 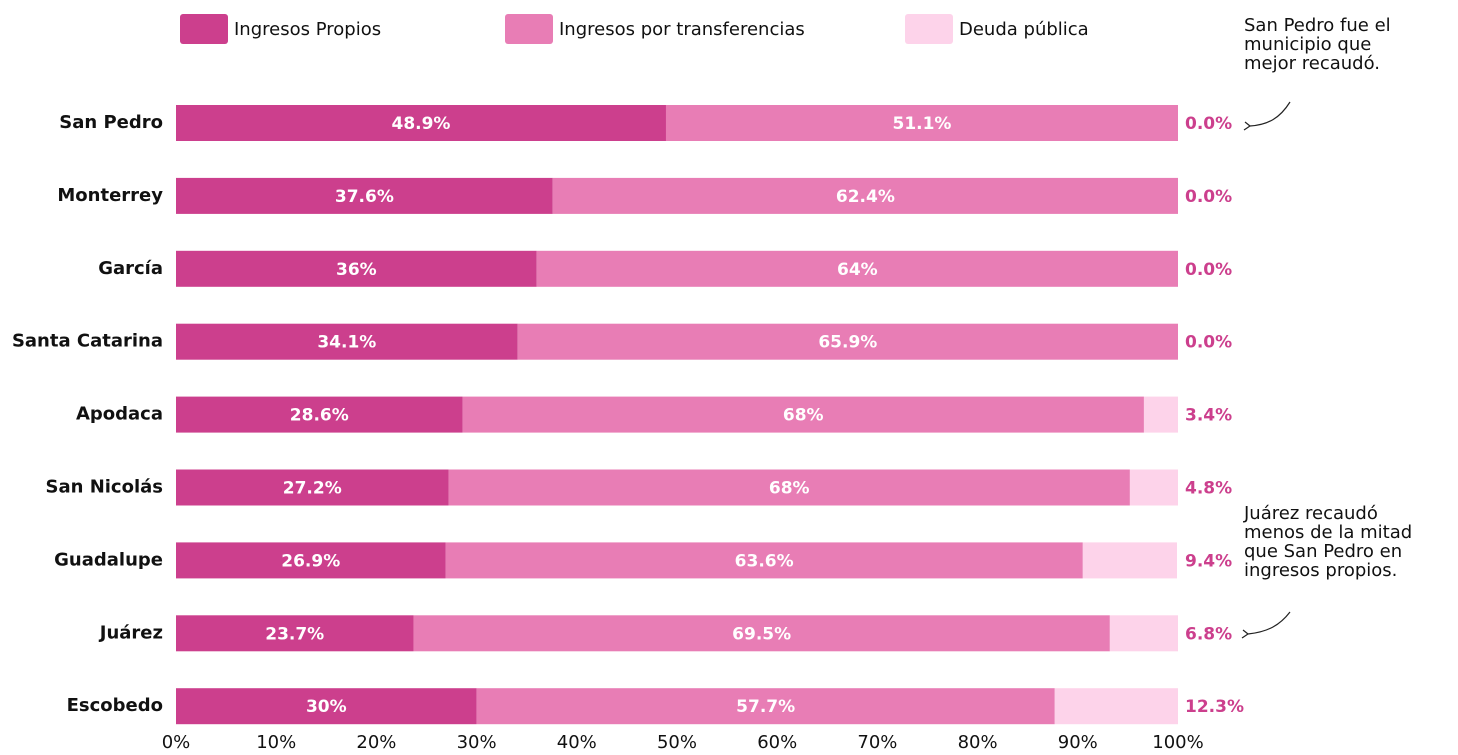 I want to click on annotation-text: menos de la mitad, so click(x=1328, y=532).